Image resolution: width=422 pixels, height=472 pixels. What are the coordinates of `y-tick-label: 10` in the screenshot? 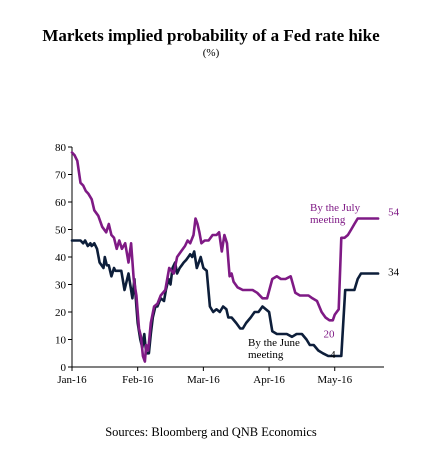 It's located at (61, 341).